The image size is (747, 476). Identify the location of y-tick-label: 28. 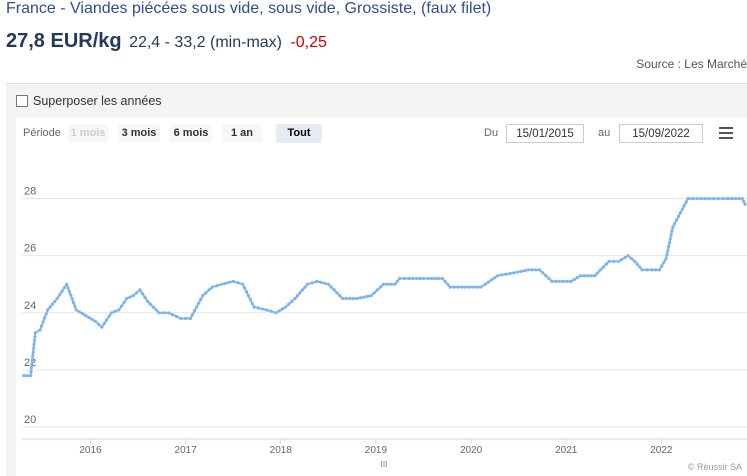
(30, 192).